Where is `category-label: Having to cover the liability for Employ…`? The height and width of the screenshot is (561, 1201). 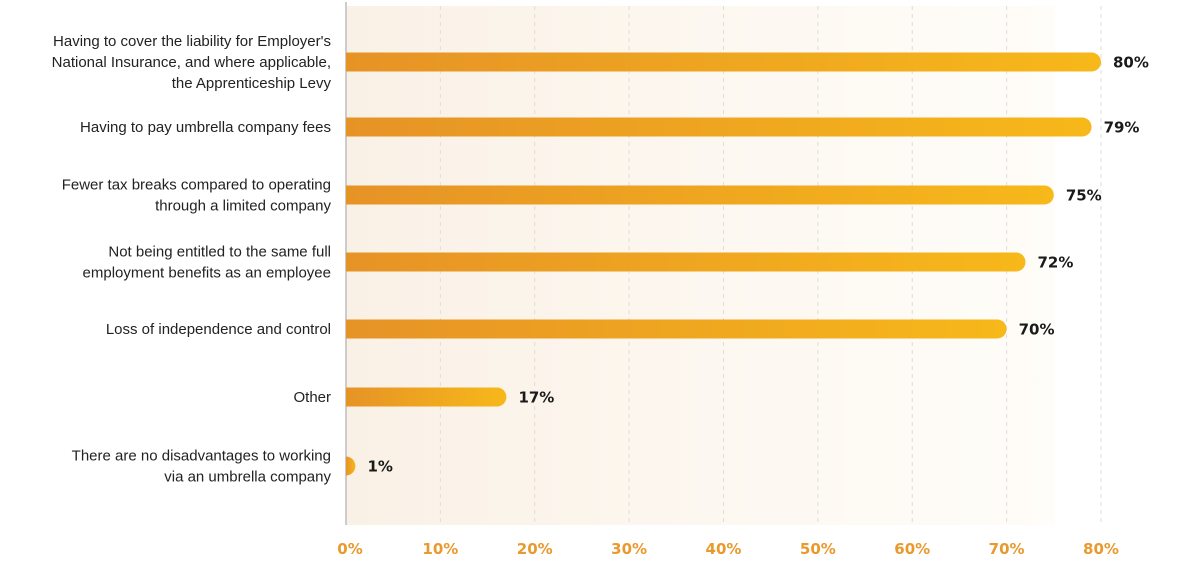
category-label: Having to cover the liability for Employ… is located at coordinates (192, 62).